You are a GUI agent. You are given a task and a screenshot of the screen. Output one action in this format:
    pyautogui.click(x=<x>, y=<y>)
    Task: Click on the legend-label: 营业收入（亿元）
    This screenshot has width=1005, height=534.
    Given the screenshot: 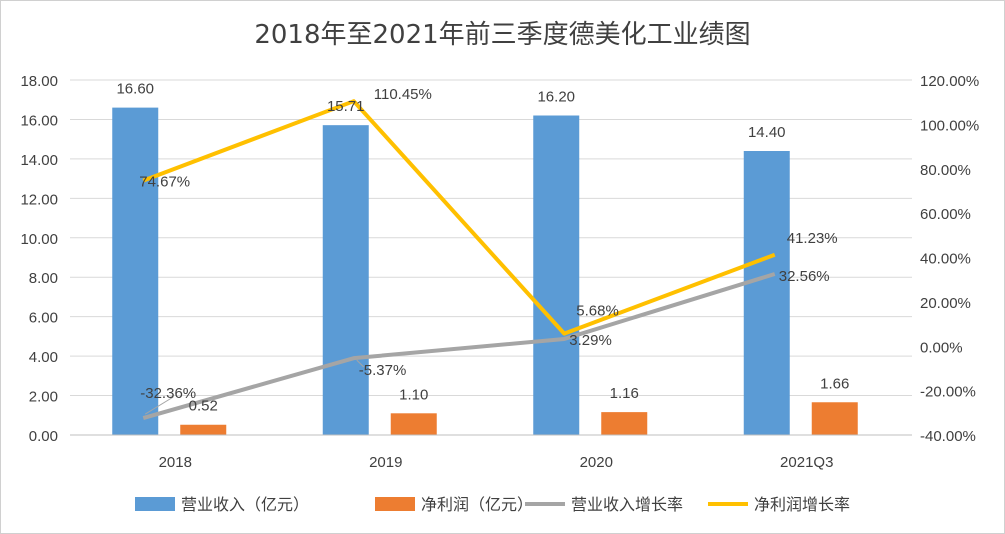 What is the action you would take?
    pyautogui.click(x=245, y=505)
    